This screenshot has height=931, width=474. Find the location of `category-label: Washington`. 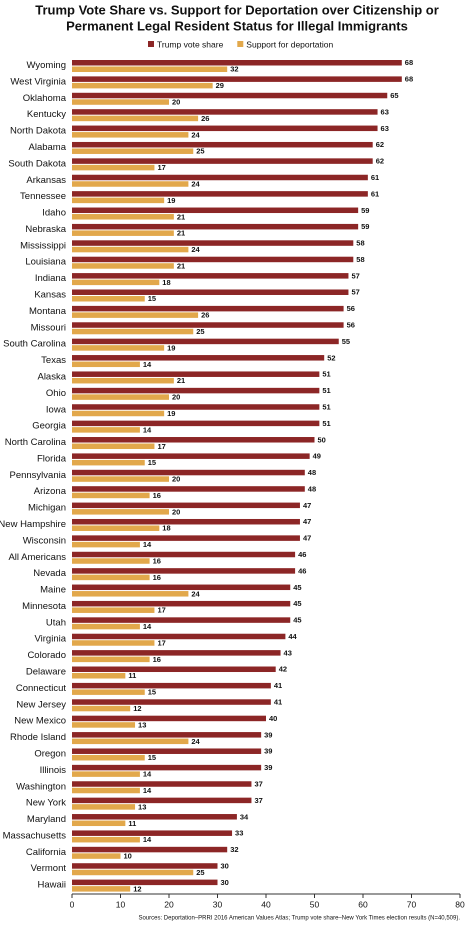

category-label: Washington is located at coordinates (41, 786).